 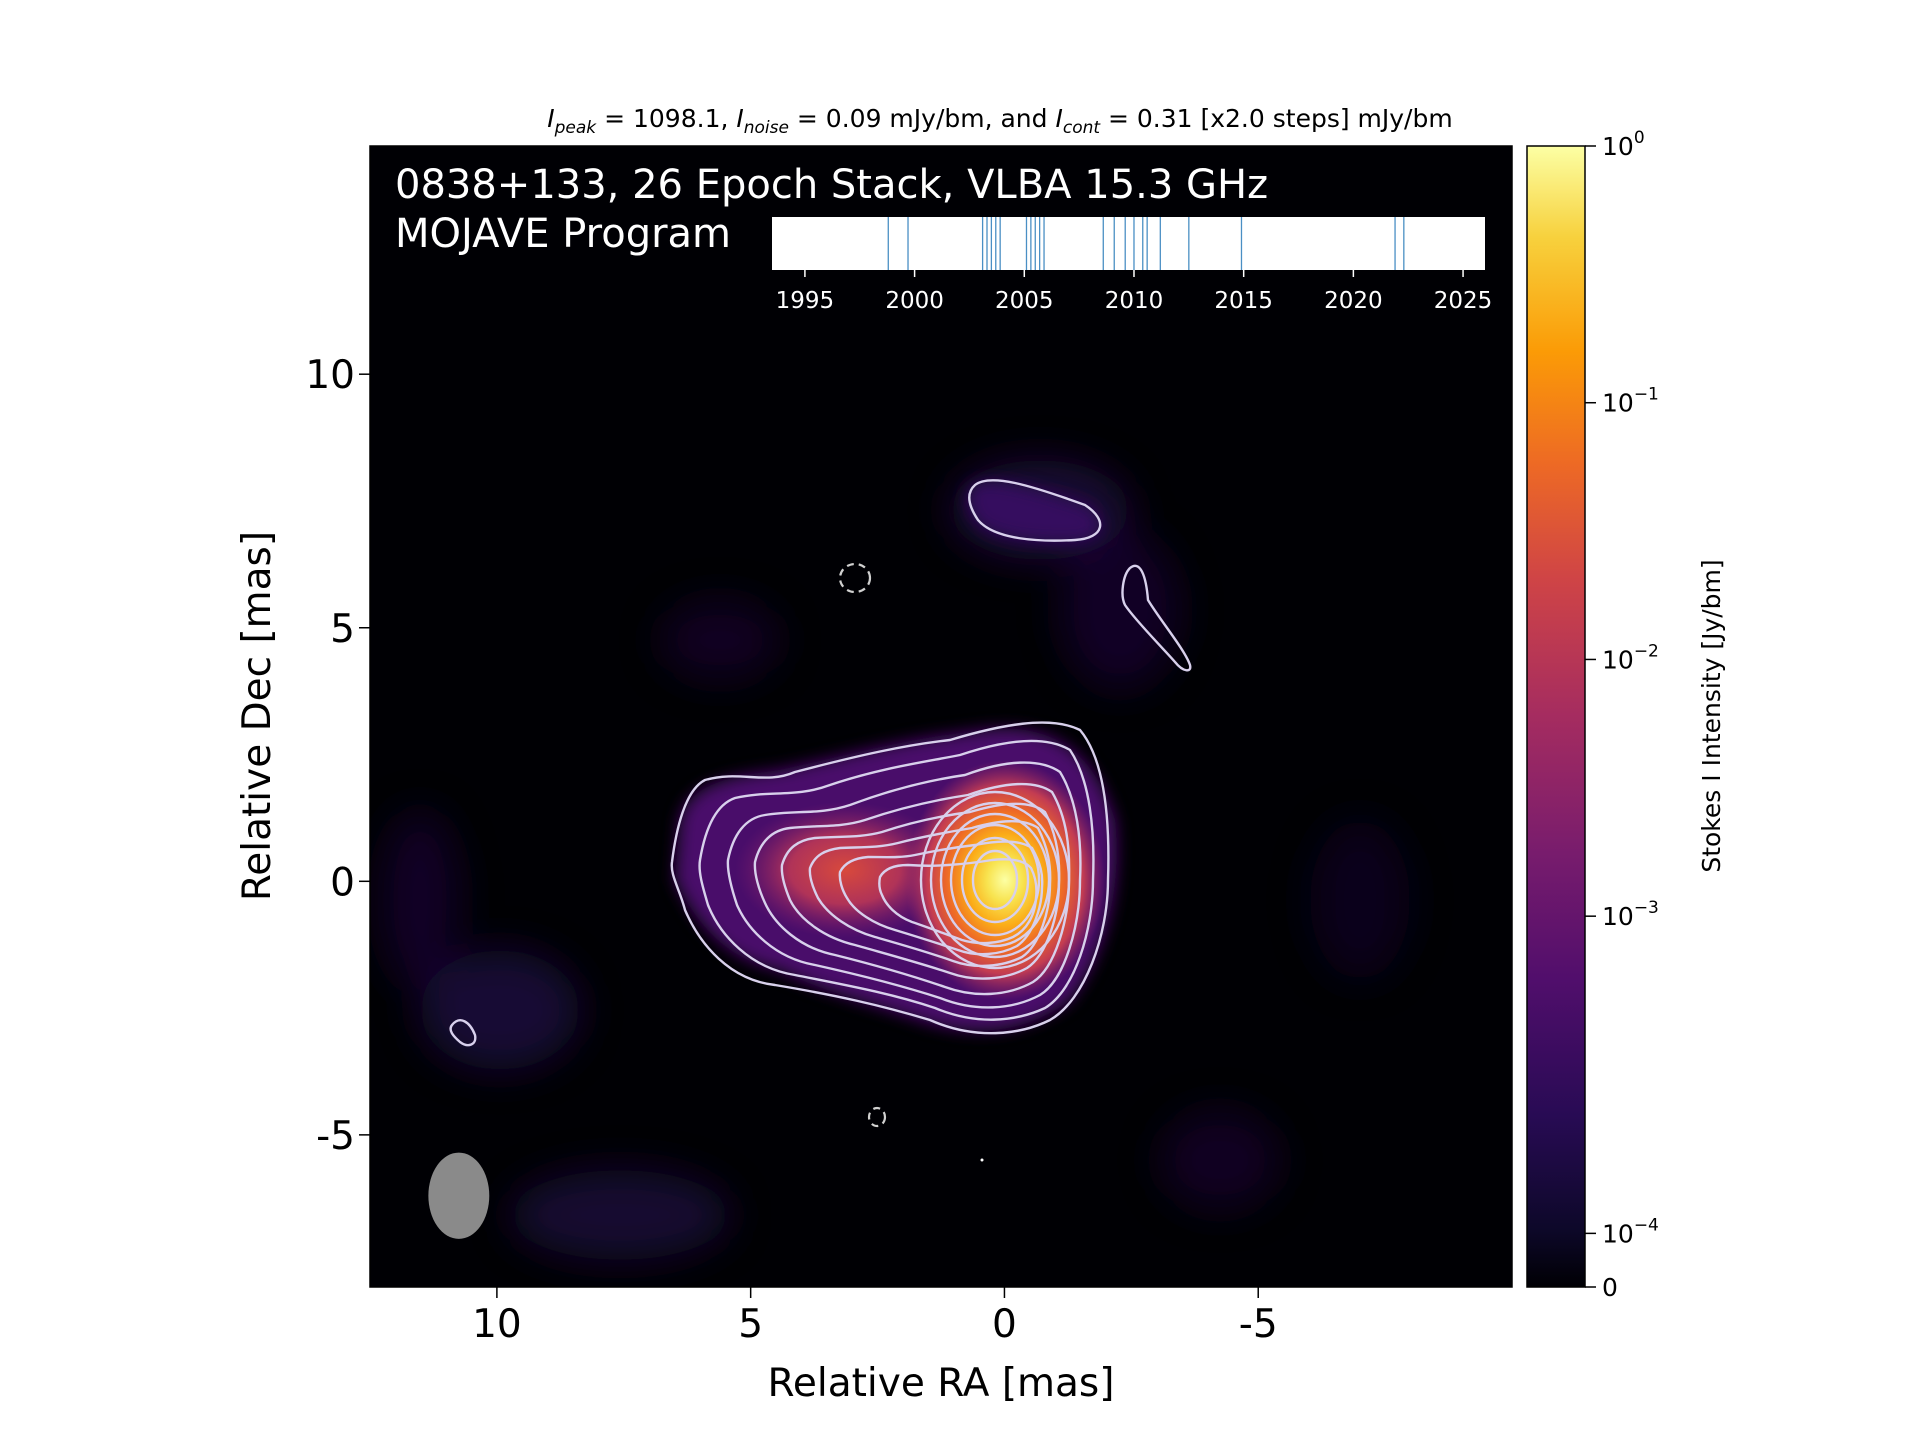 I want to click on y-tick-label: -5, so click(x=335, y=1136).